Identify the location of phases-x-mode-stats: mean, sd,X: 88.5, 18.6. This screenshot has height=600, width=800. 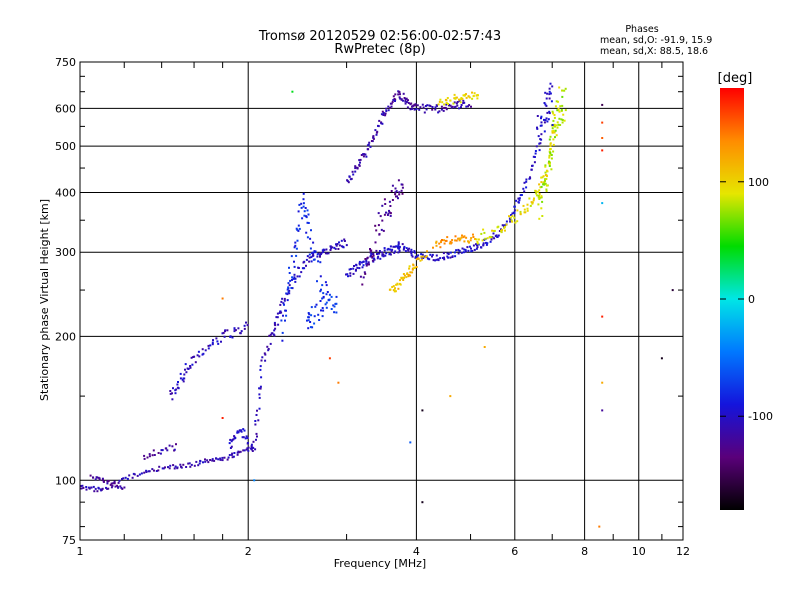
(654, 51).